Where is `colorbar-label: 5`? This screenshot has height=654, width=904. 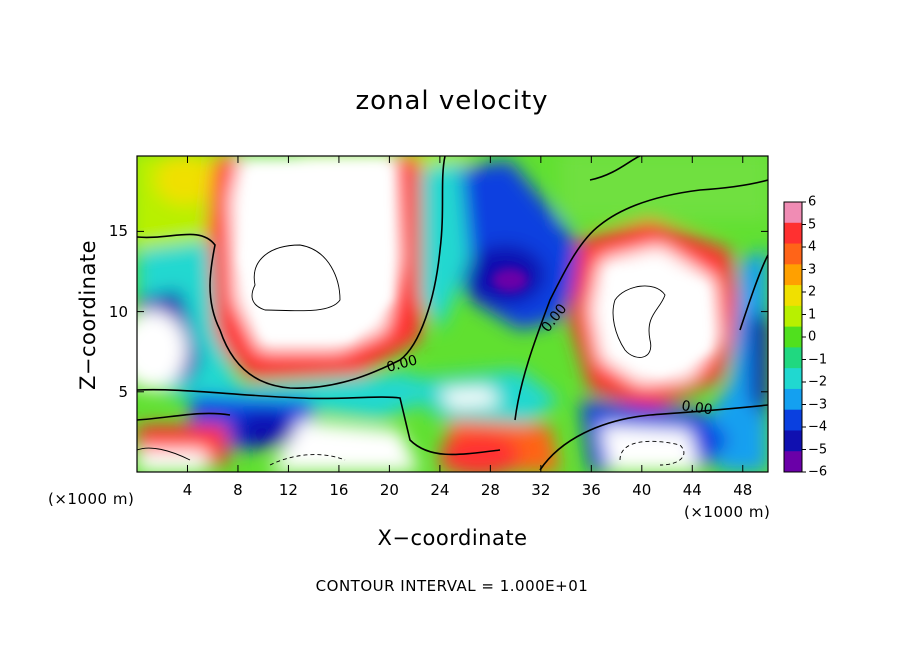 colorbar-label: 5 is located at coordinates (812, 224).